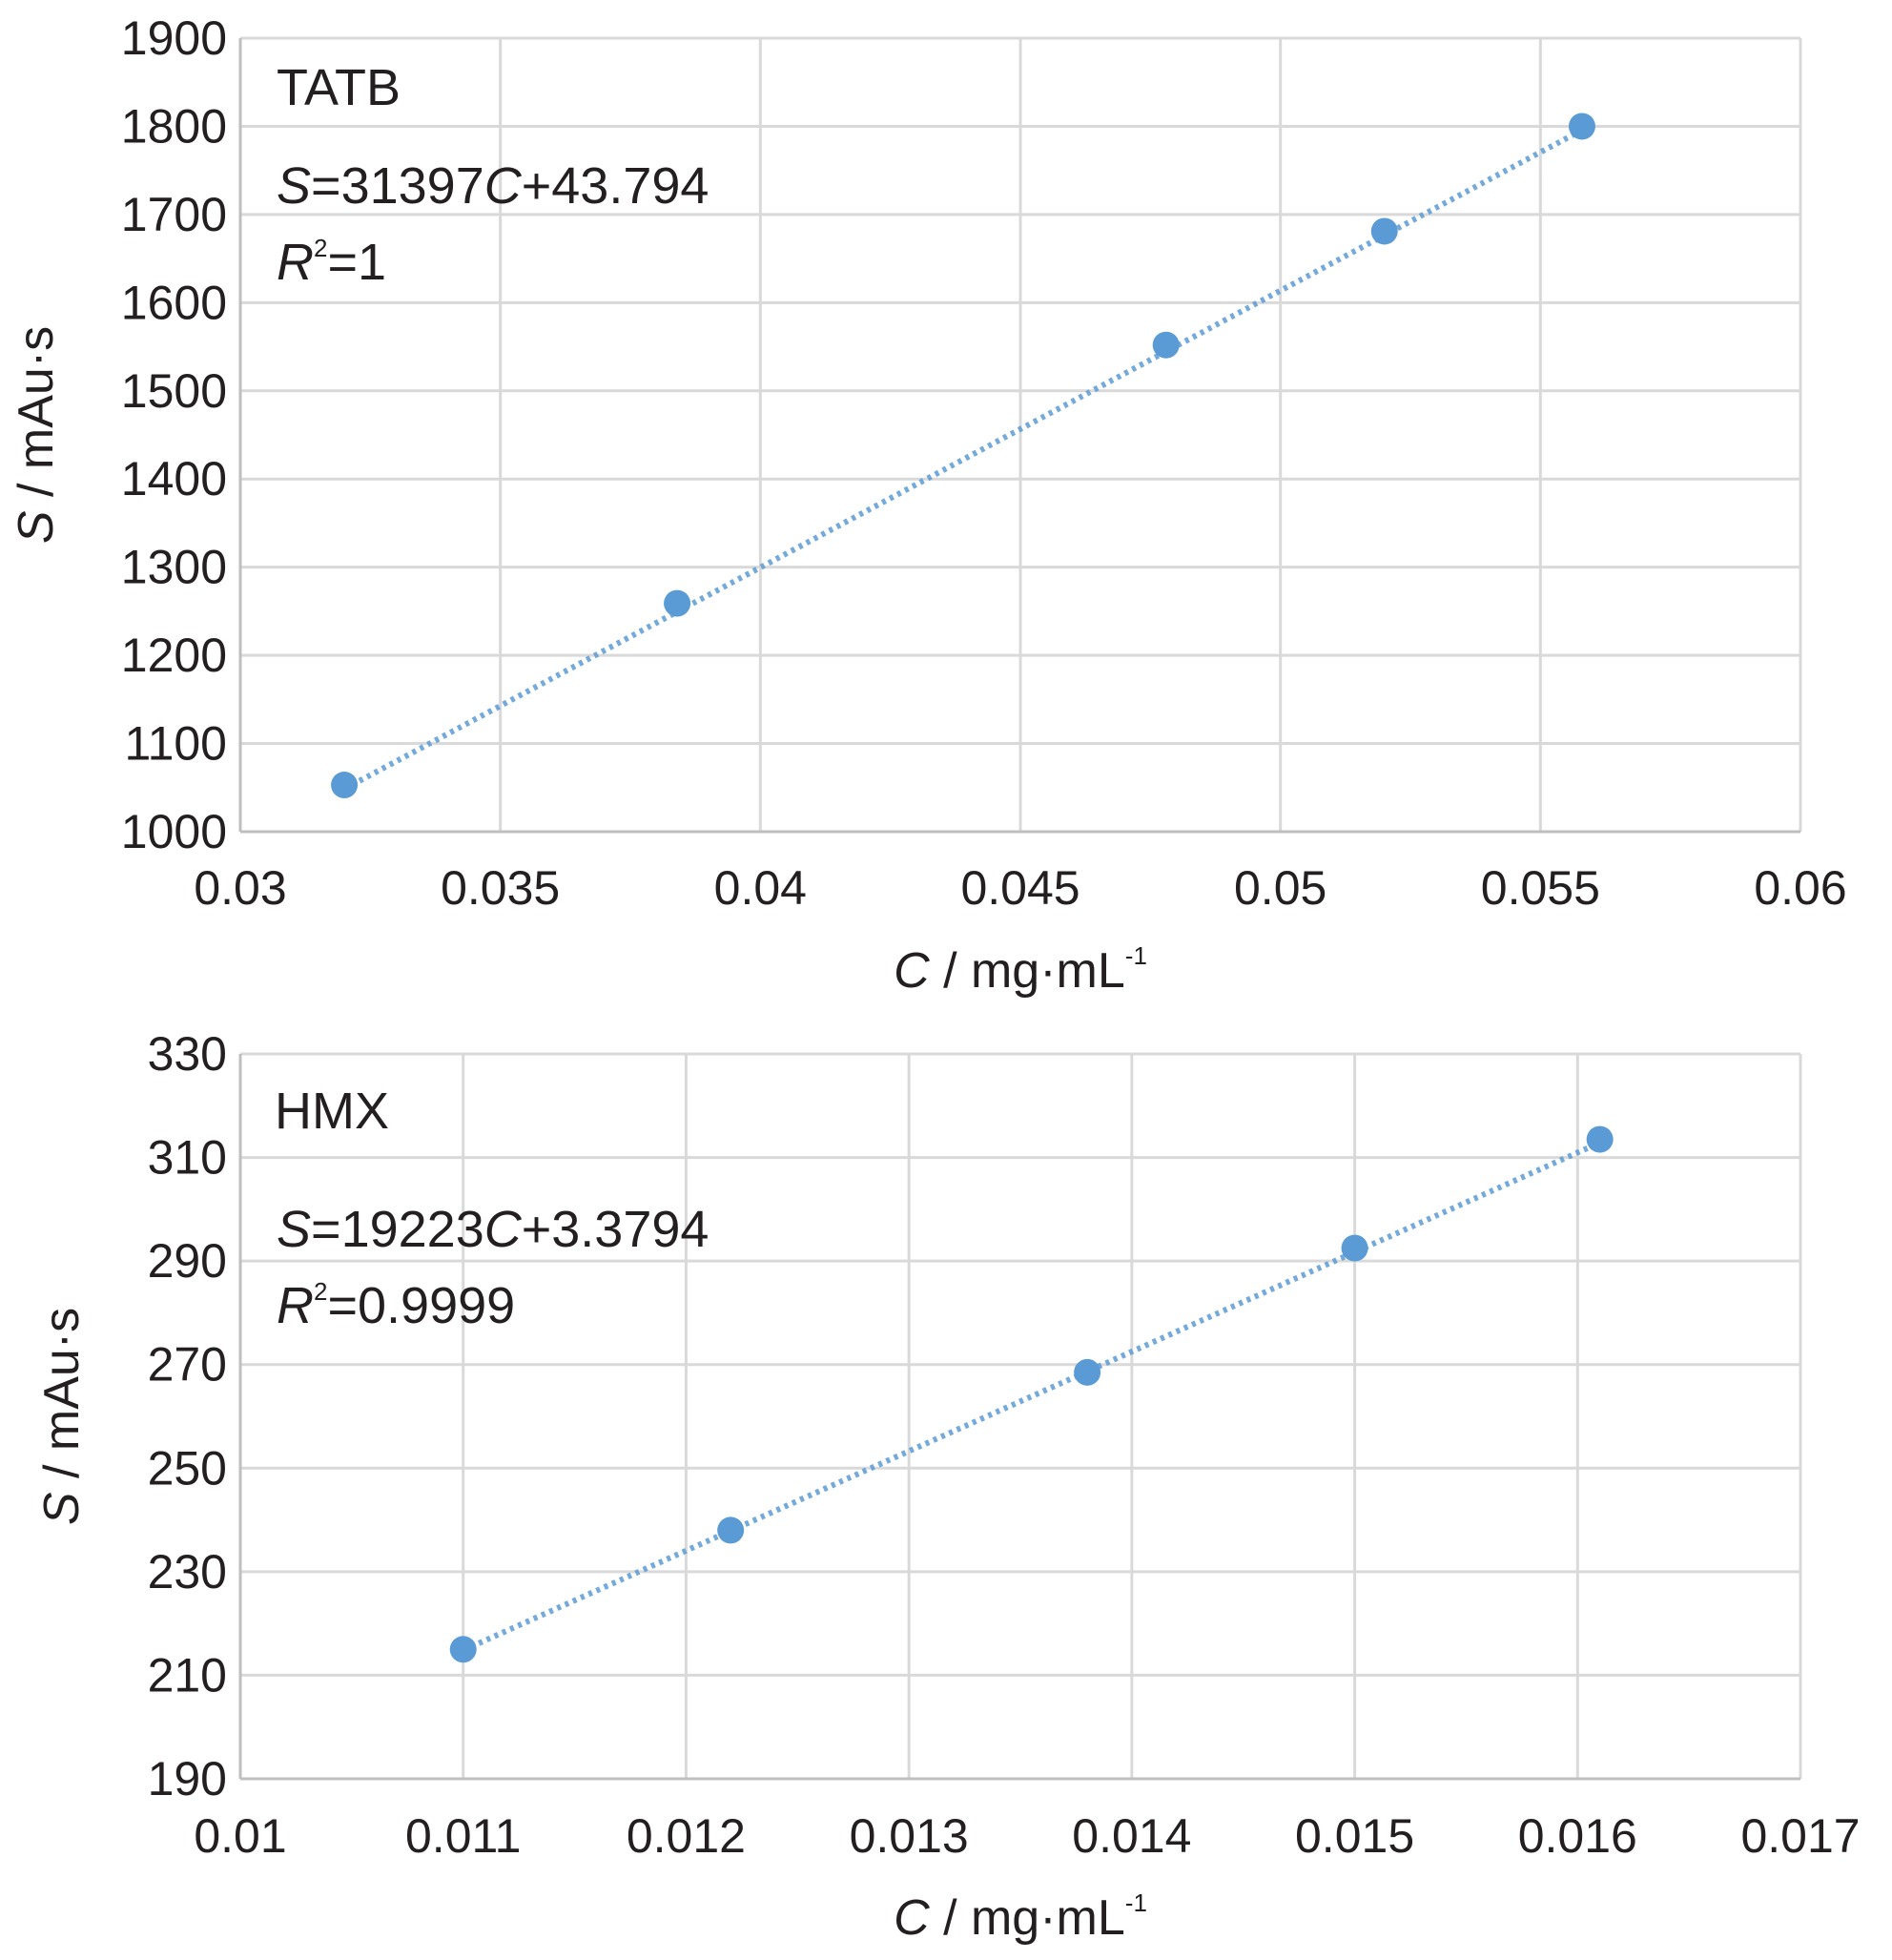  Describe the element at coordinates (188, 1158) in the screenshot. I see `y-tick-label: 310` at that location.